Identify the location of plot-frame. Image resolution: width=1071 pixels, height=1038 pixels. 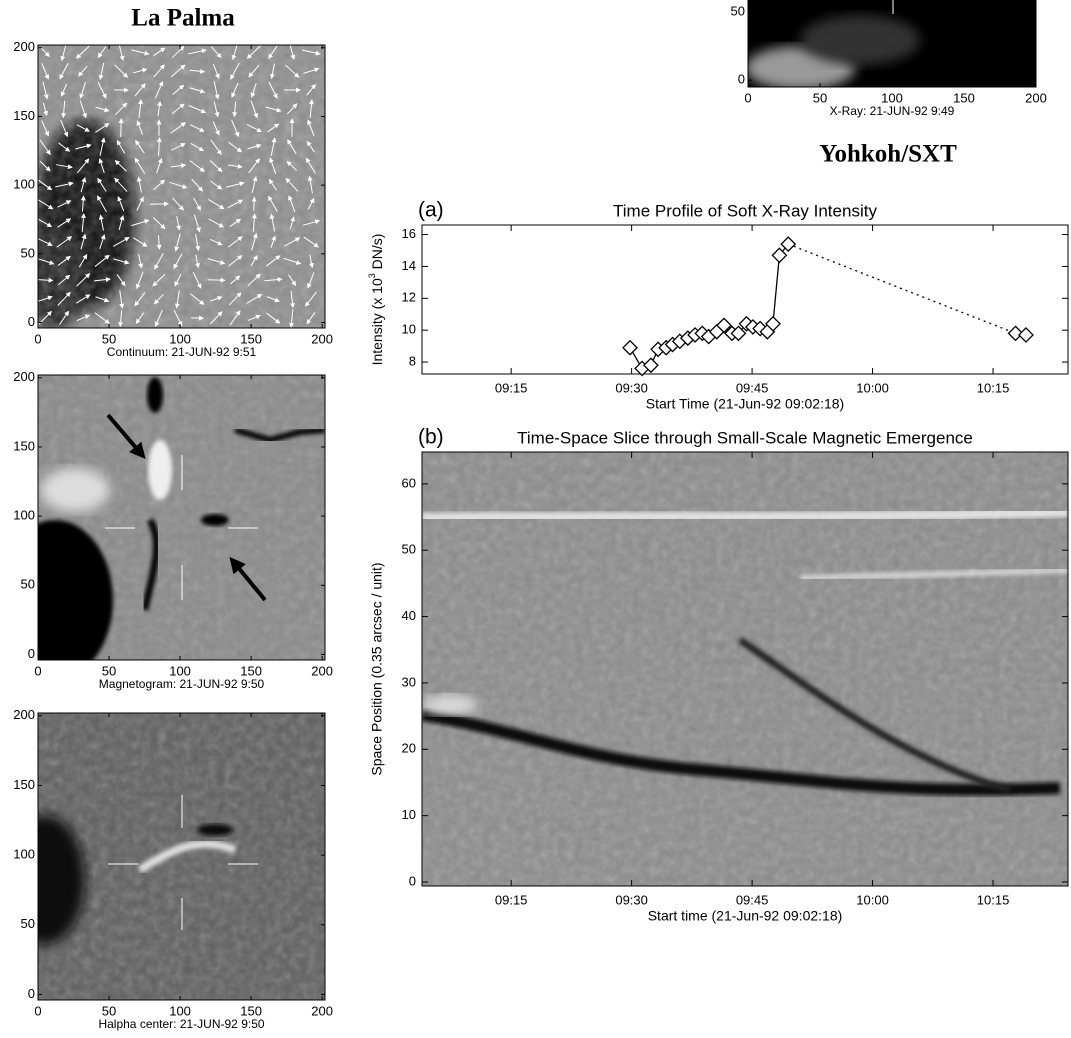
(745, 299).